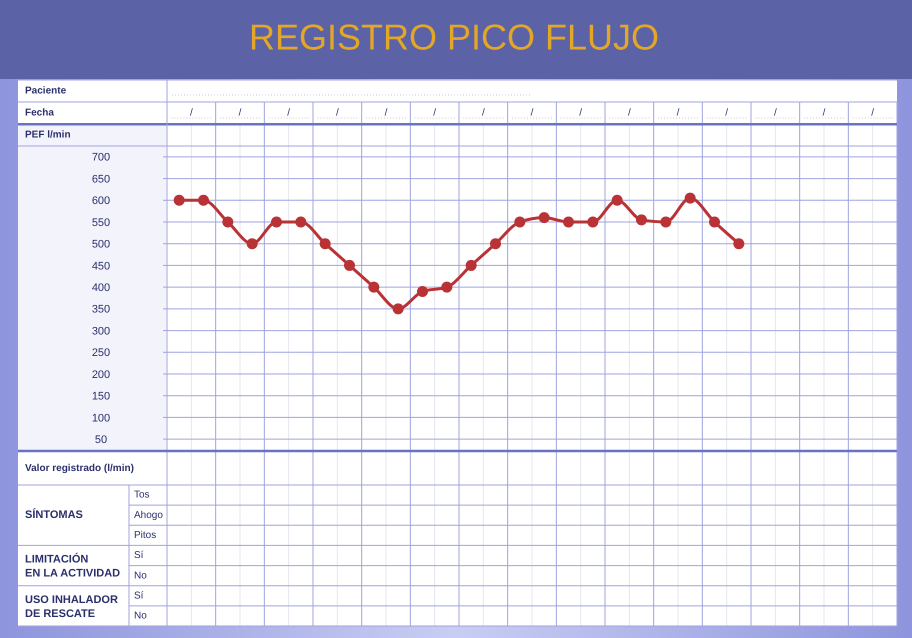 This screenshot has height=638, width=912. I want to click on text: USO INHALADOR DE RESCATE, so click(71, 607).